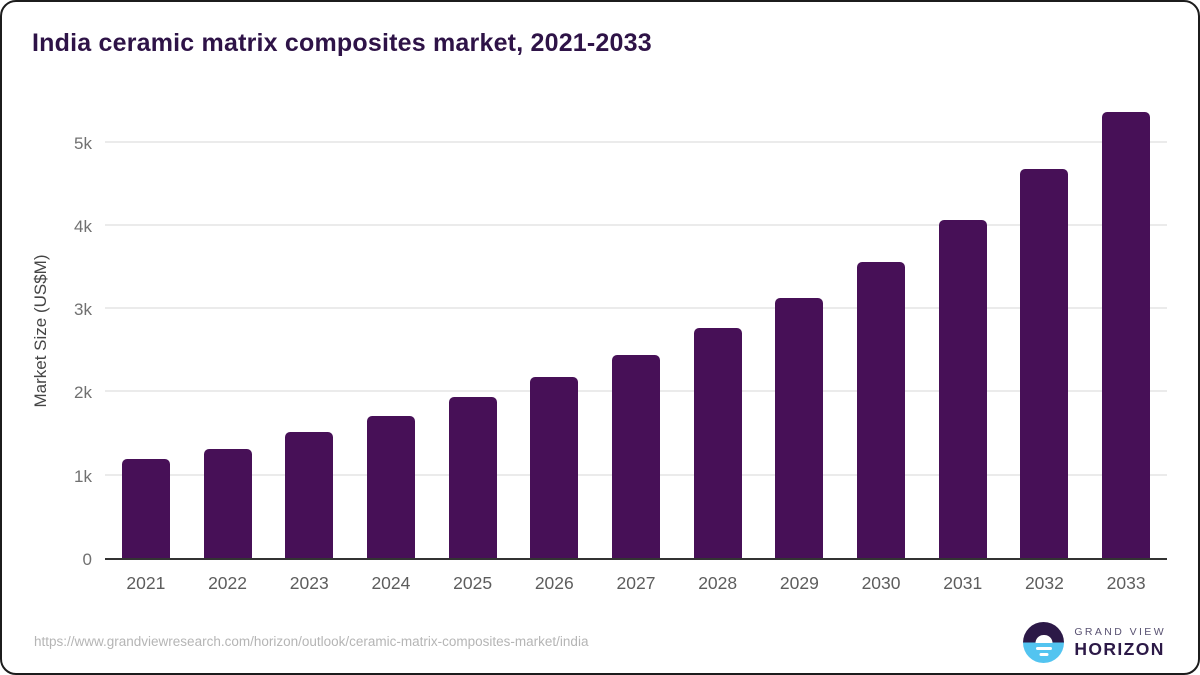 This screenshot has width=1200, height=675. I want to click on x-axis-label: 2031, so click(963, 583).